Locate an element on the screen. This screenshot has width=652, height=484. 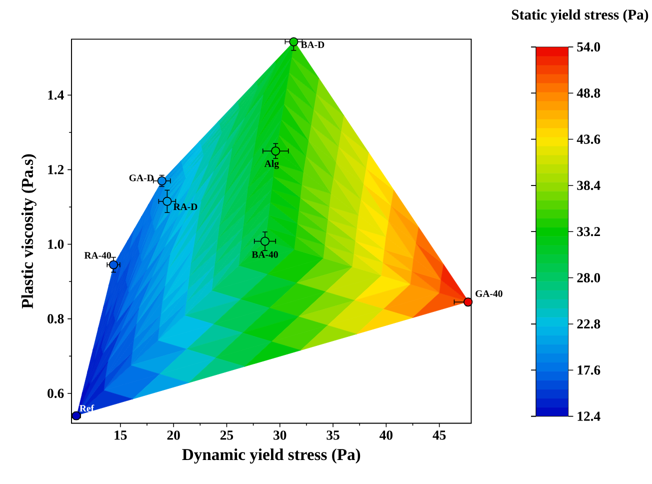
color-bar-label: 12.4 is located at coordinates (589, 416).